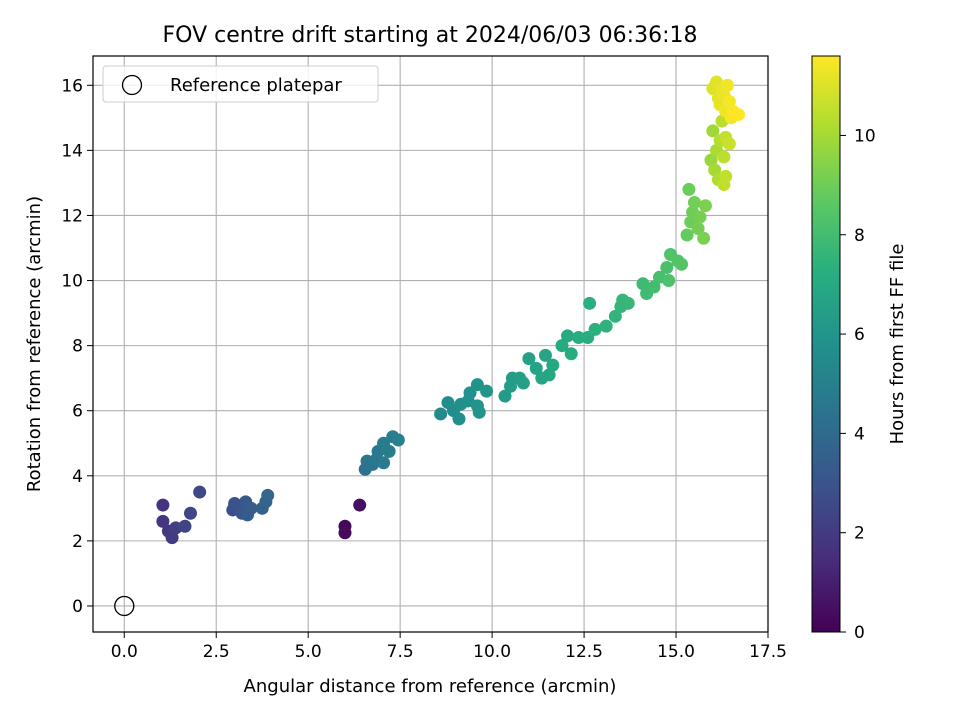 This screenshot has height=720, width=960. What do you see at coordinates (859, 236) in the screenshot?
I see `colorbar-tick-label: 8` at bounding box center [859, 236].